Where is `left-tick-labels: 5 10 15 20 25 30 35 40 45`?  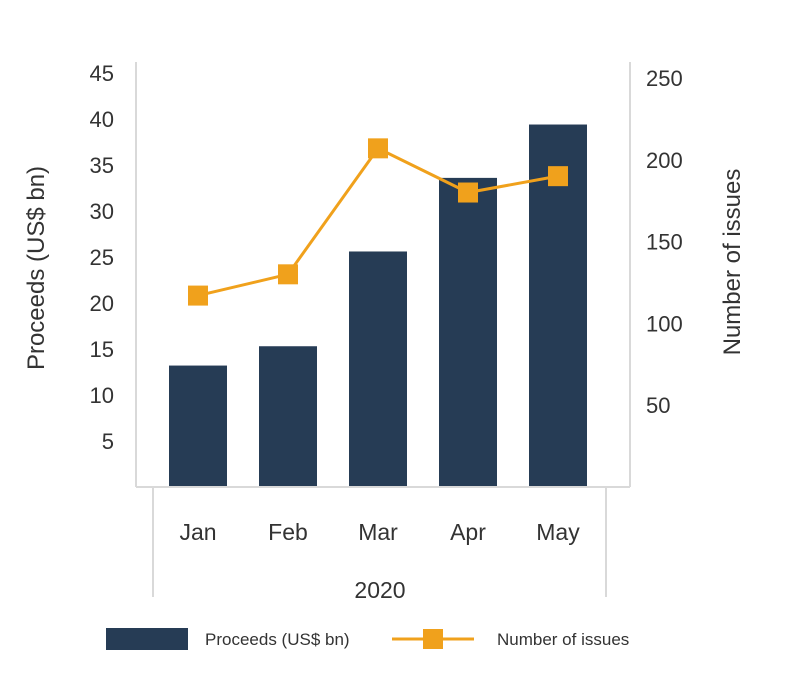 left-tick-labels: 5 10 15 20 25 30 35 40 45 is located at coordinates (102, 257).